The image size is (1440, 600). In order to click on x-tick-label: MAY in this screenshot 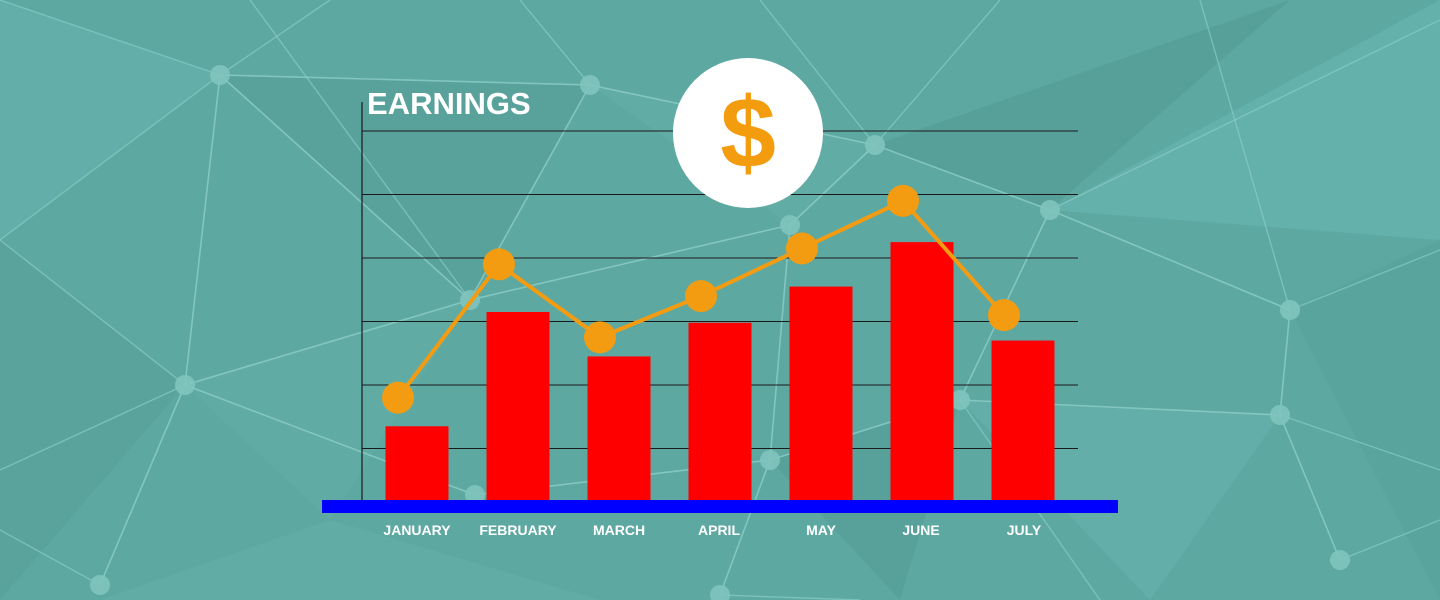, I will do `click(821, 530)`.